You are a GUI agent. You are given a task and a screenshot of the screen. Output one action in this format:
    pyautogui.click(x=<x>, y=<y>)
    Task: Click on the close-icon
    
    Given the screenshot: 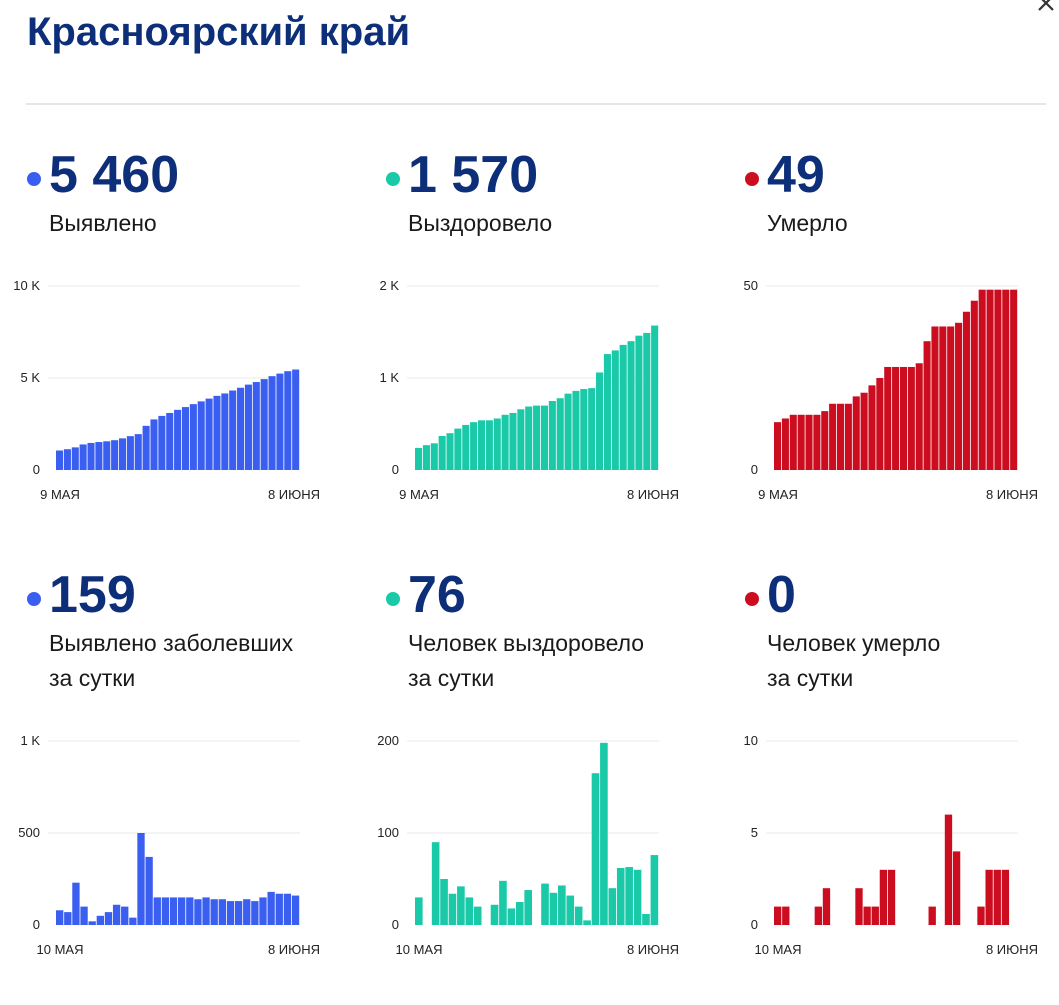 What is the action you would take?
    pyautogui.click(x=1046, y=7)
    